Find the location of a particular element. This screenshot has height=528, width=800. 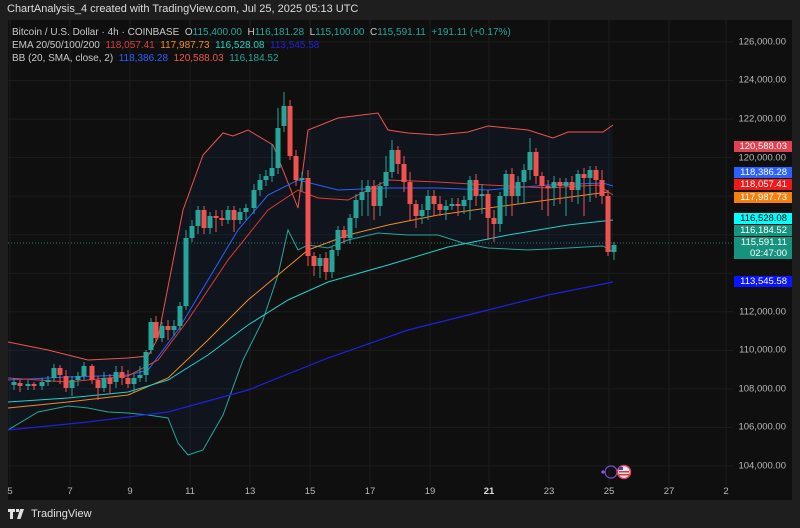

ema50-value: 117,987.73 is located at coordinates (185, 45).